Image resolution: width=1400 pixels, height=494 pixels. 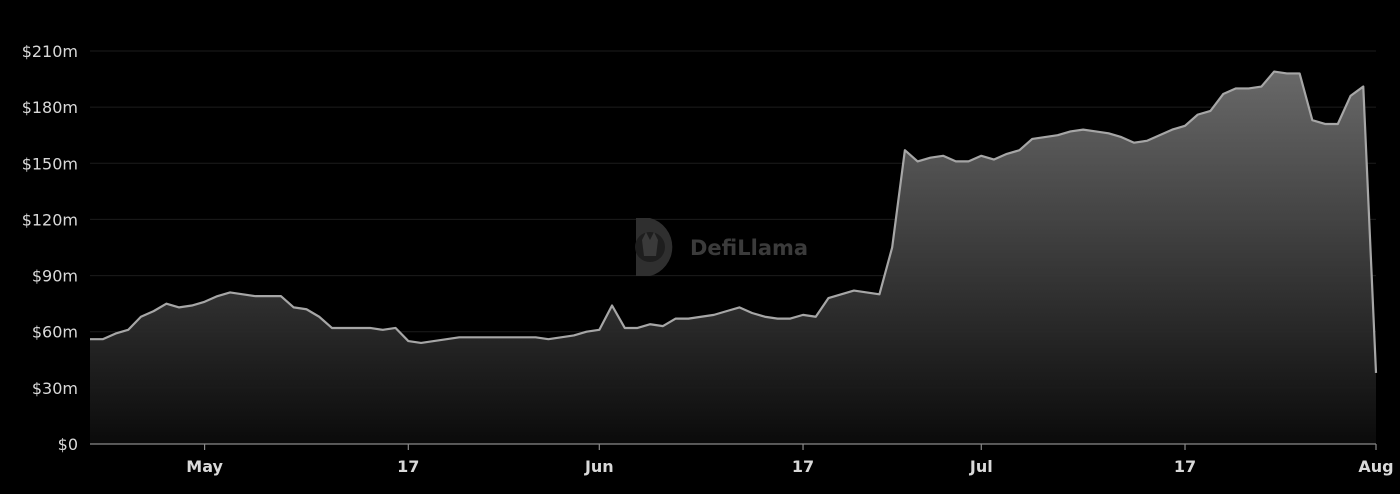 What do you see at coordinates (55, 332) in the screenshot?
I see `y-tick-label: $60m` at bounding box center [55, 332].